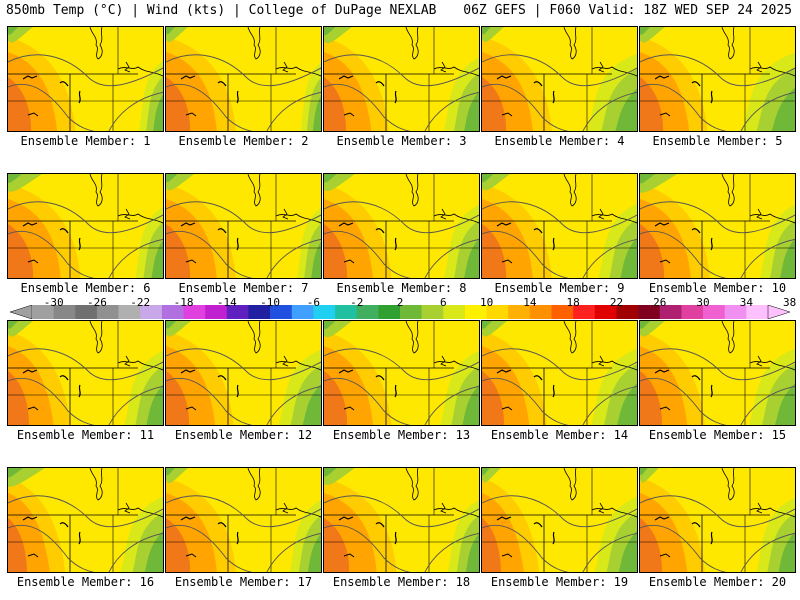  Describe the element at coordinates (559, 582) in the screenshot. I see `ensemble-member-label: Ensemble Member: 19` at that location.